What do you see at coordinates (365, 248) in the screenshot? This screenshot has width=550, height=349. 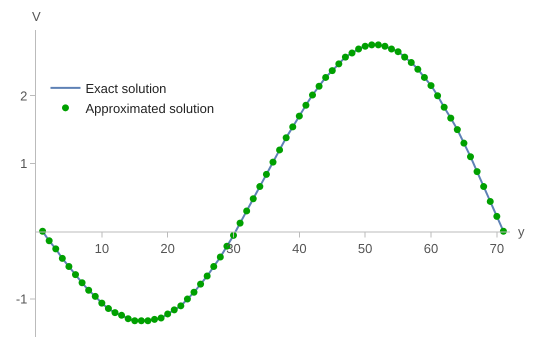 I see `x-tick-label: 50` at bounding box center [365, 248].